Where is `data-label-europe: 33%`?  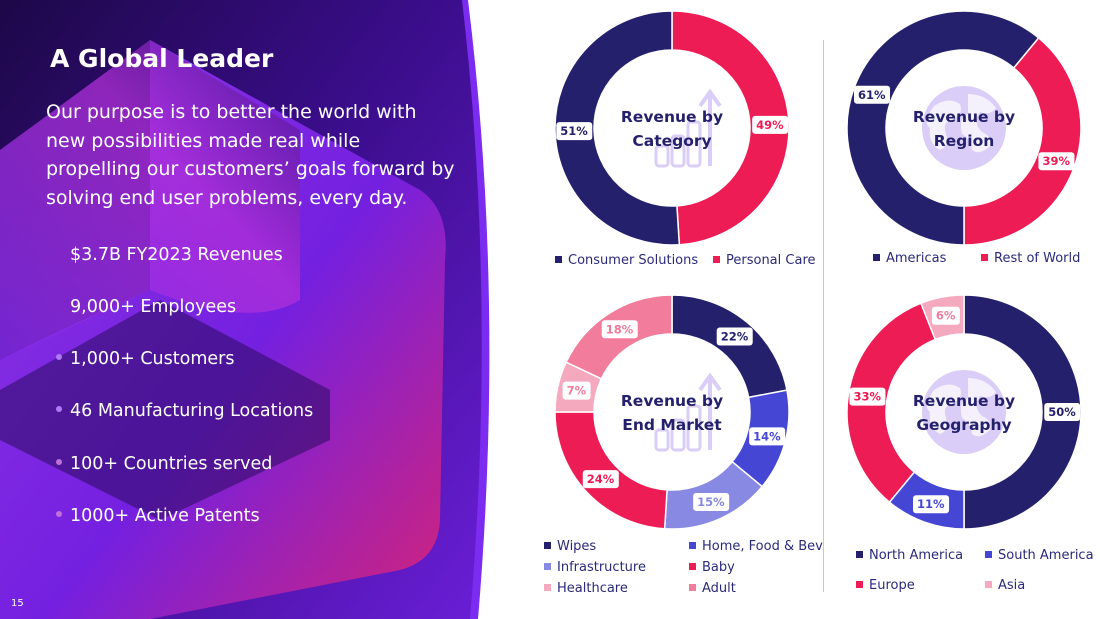
data-label-europe: 33% is located at coordinates (867, 397).